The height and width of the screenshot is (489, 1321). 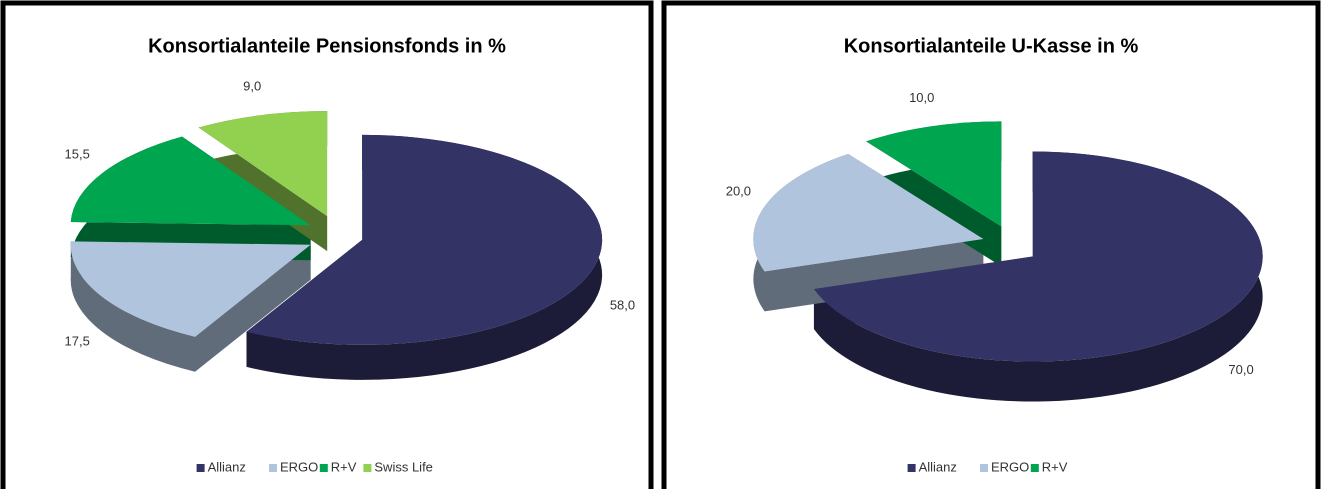 I want to click on data-label: 58,0, so click(x=622, y=305).